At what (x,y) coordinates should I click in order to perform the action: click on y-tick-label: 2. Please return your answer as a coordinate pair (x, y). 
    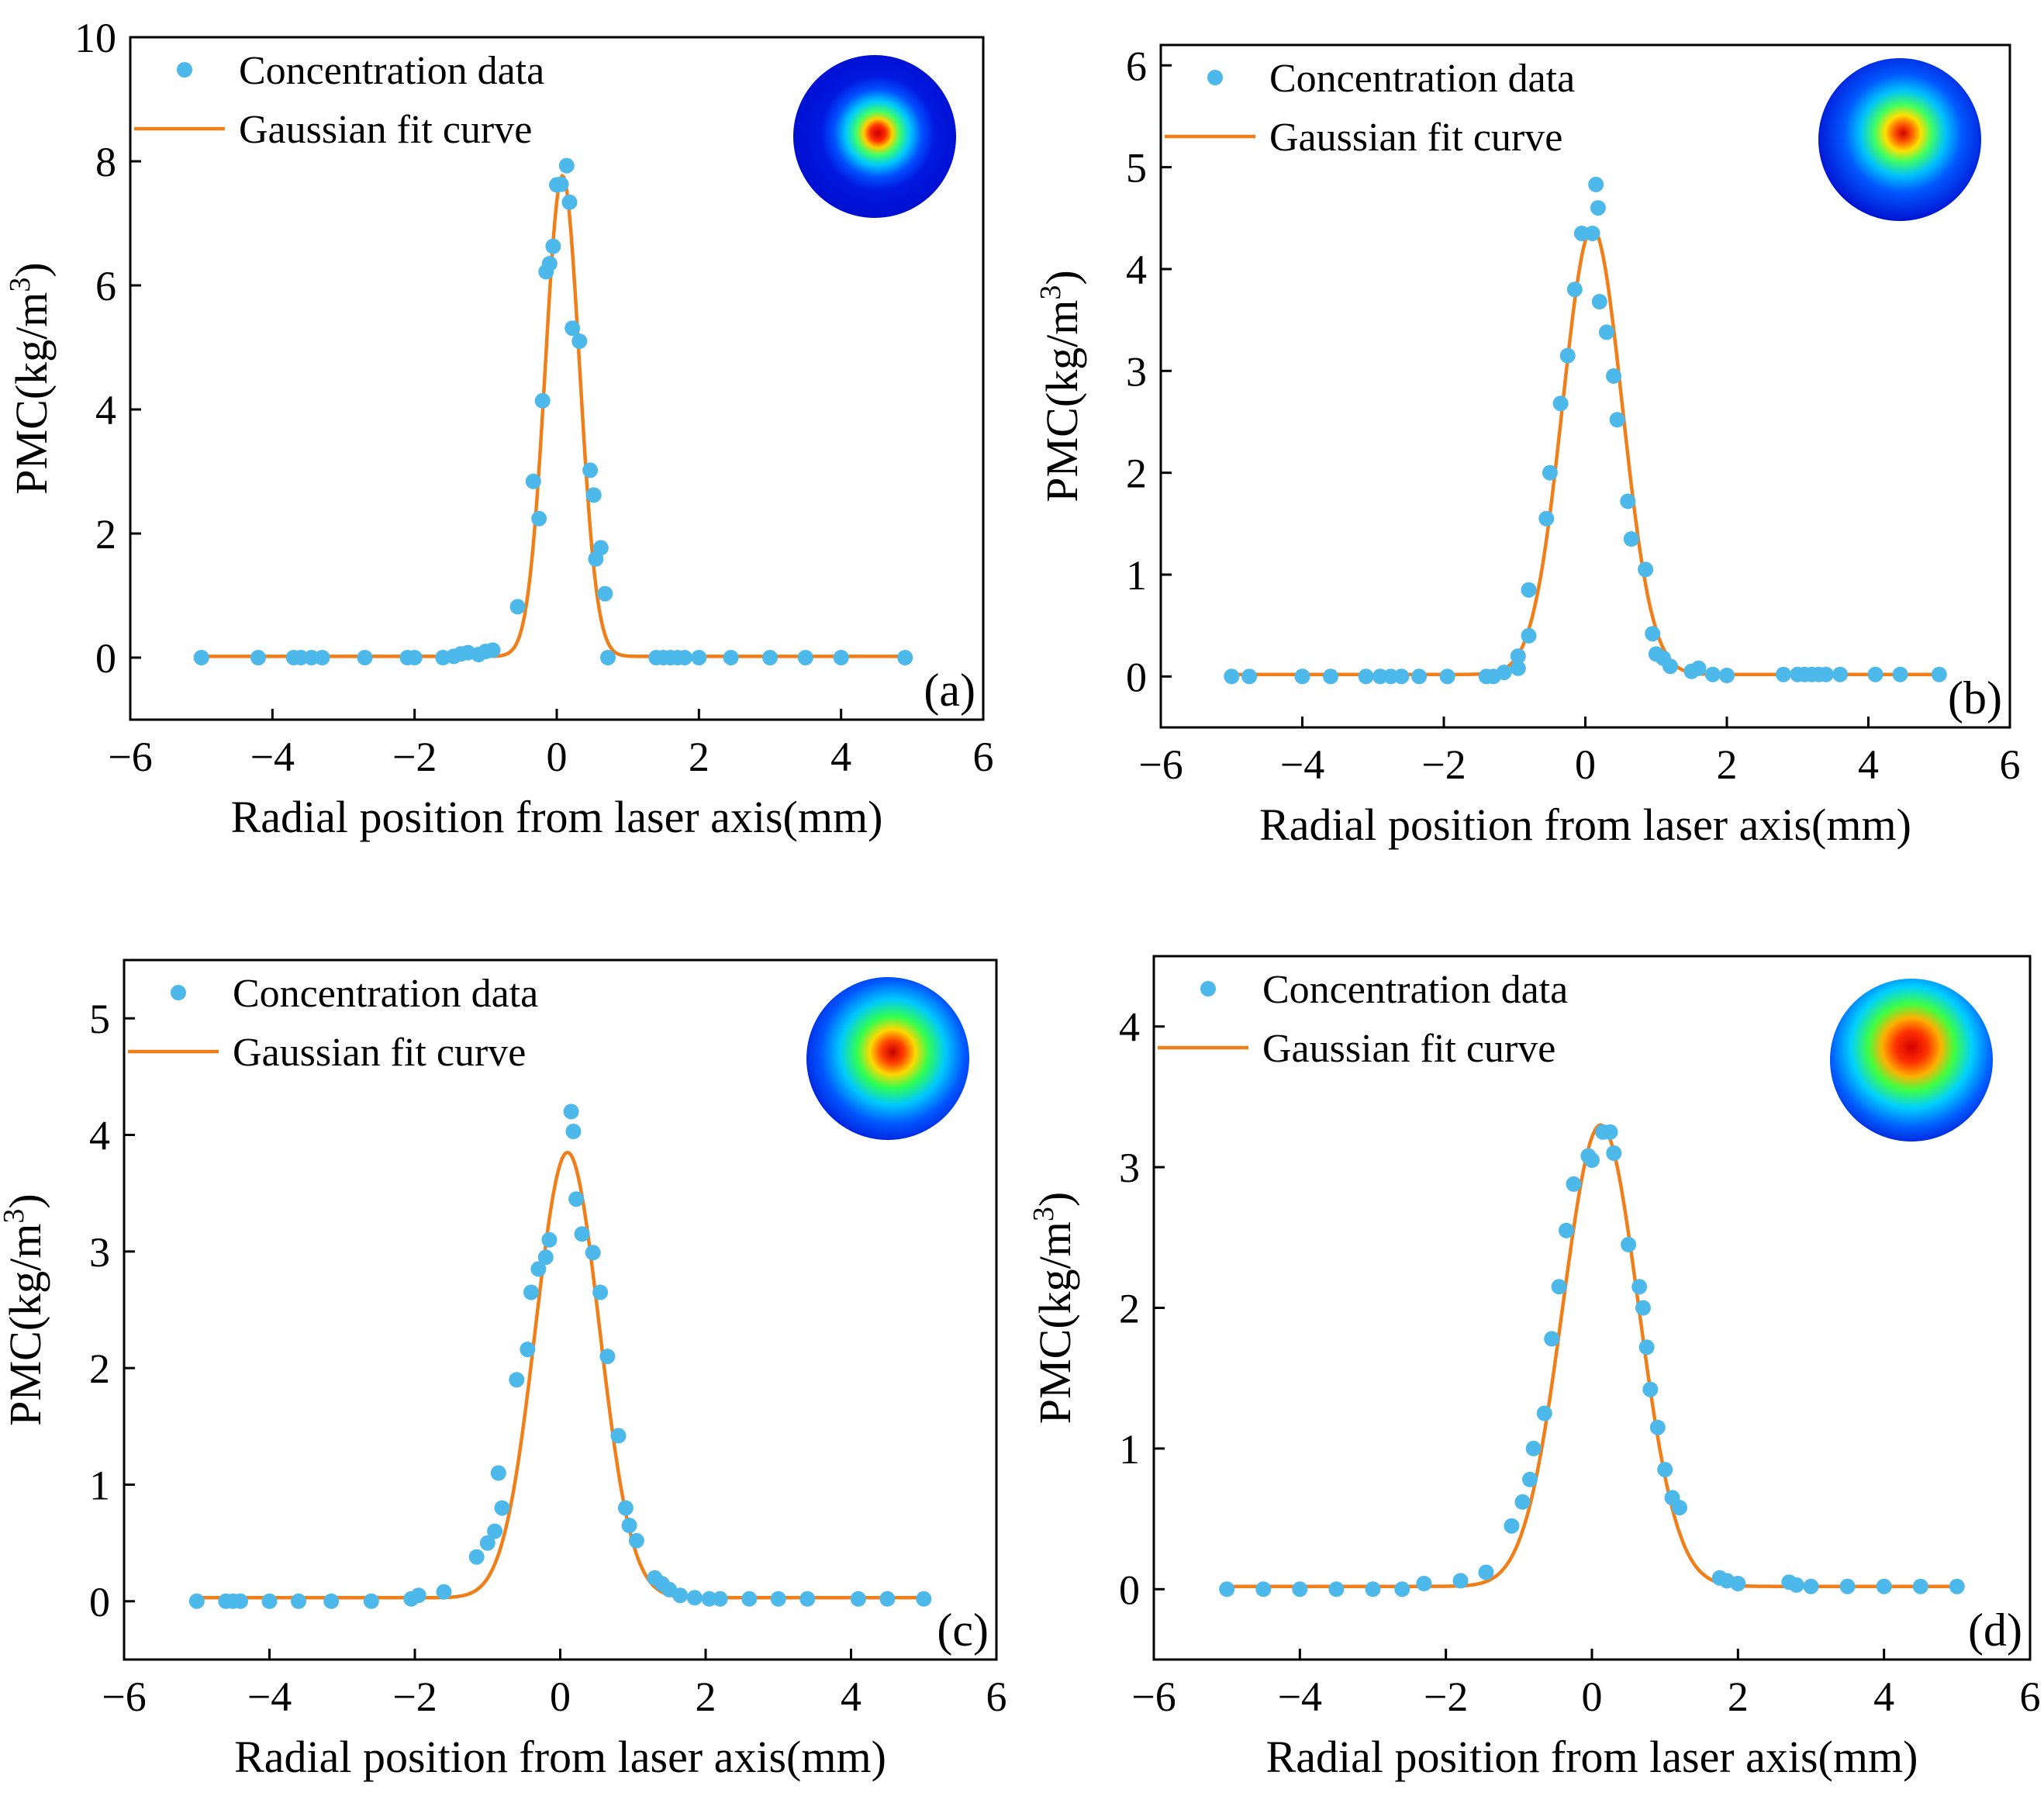
    Looking at the image, I should click on (100, 1368).